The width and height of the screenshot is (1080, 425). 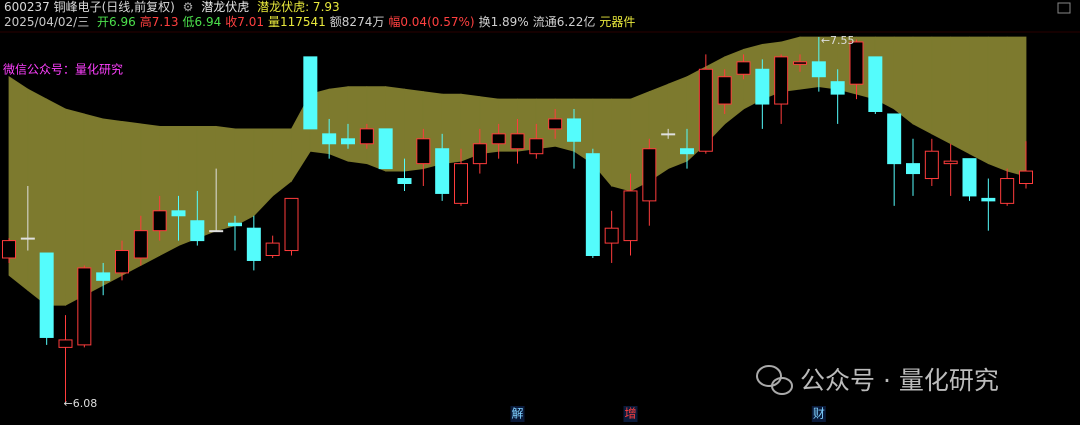 I want to click on quote-item: 开6.96, so click(x=116, y=22).